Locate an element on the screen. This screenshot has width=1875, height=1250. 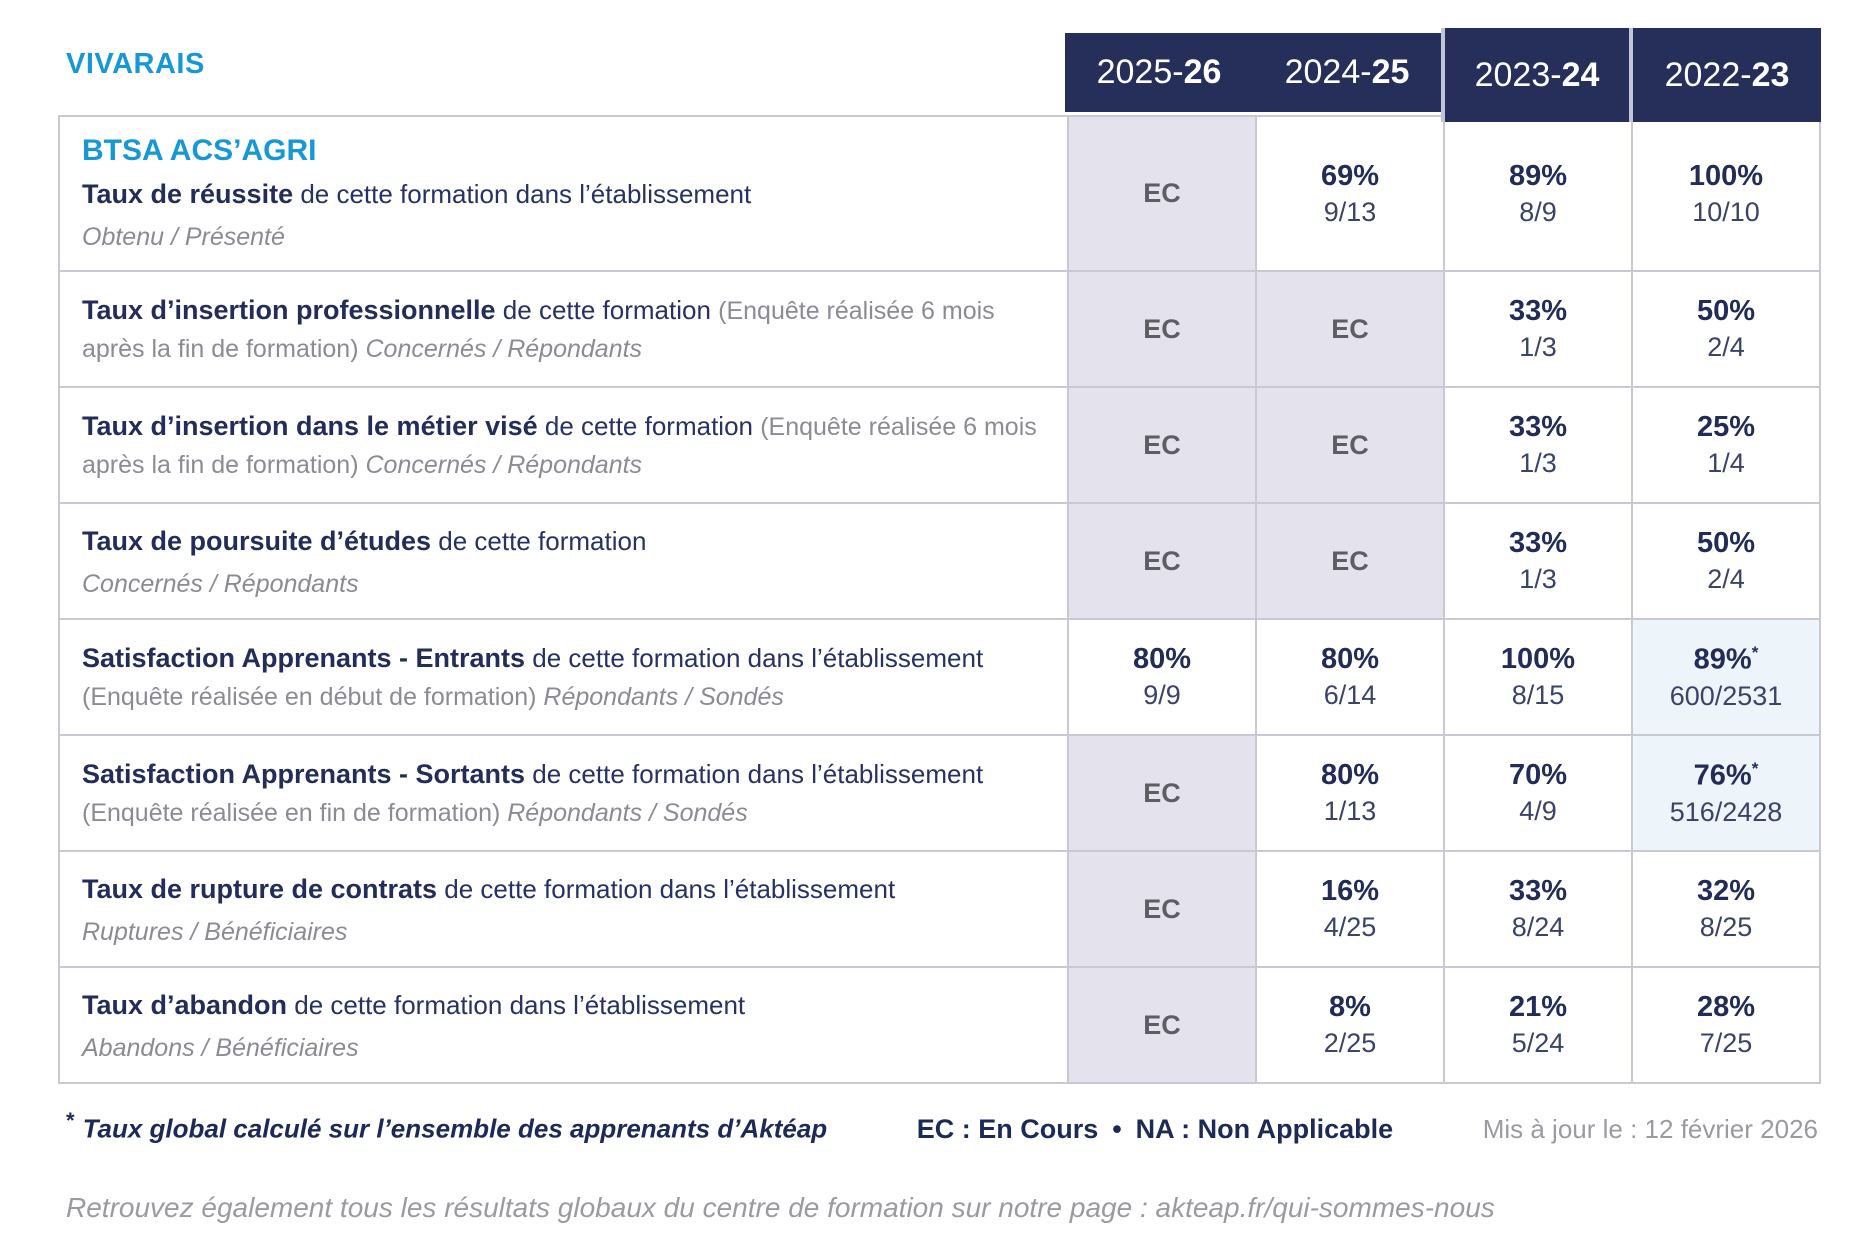
program-title: BTSA ACS’AGRI is located at coordinates (199, 150).